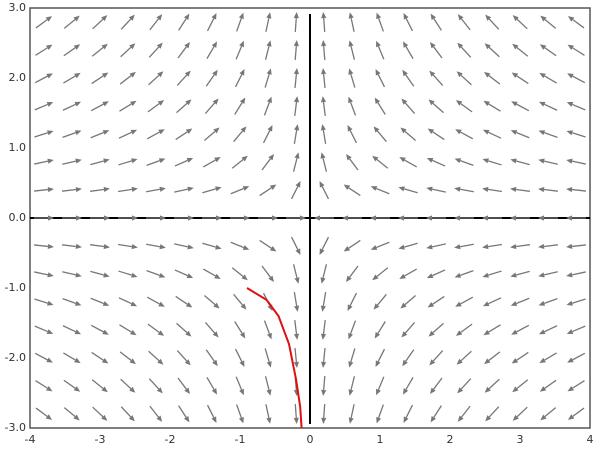 The height and width of the screenshot is (450, 600). Describe the element at coordinates (18, 7) in the screenshot. I see `y-tick-label: 3.0` at that location.